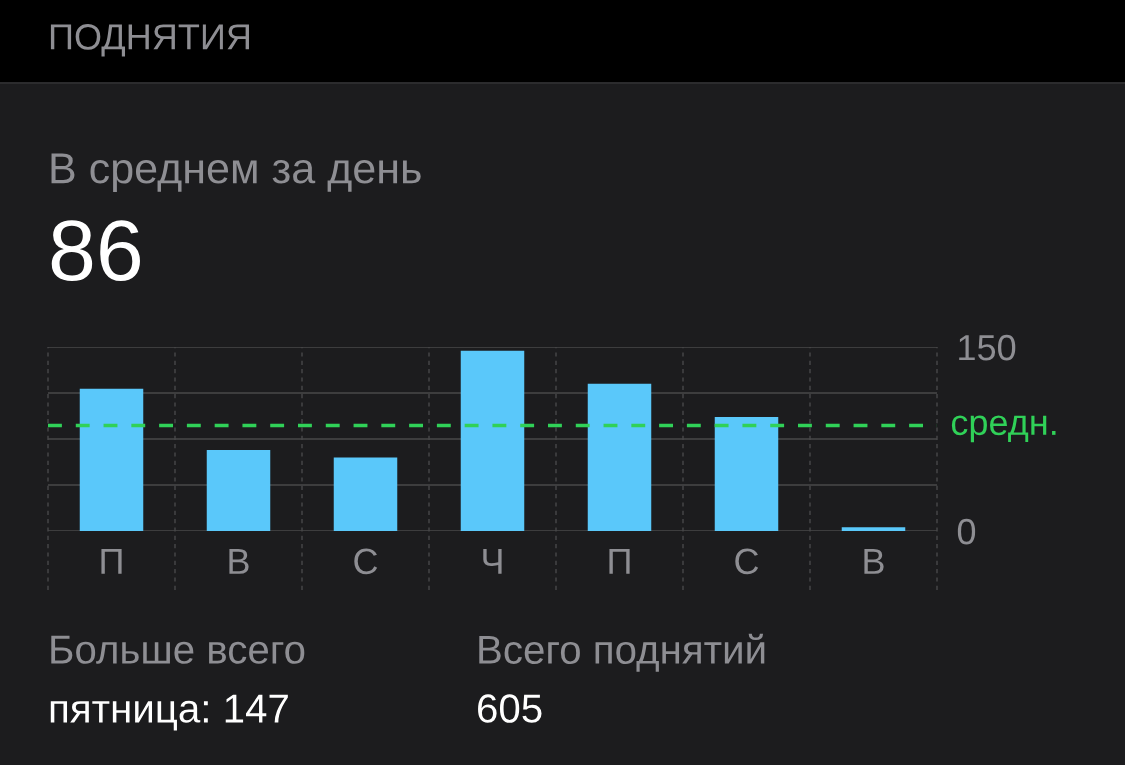 The width and height of the screenshot is (1125, 765). Describe the element at coordinates (1003, 429) in the screenshot. I see `ref-line-label: средн.` at that location.